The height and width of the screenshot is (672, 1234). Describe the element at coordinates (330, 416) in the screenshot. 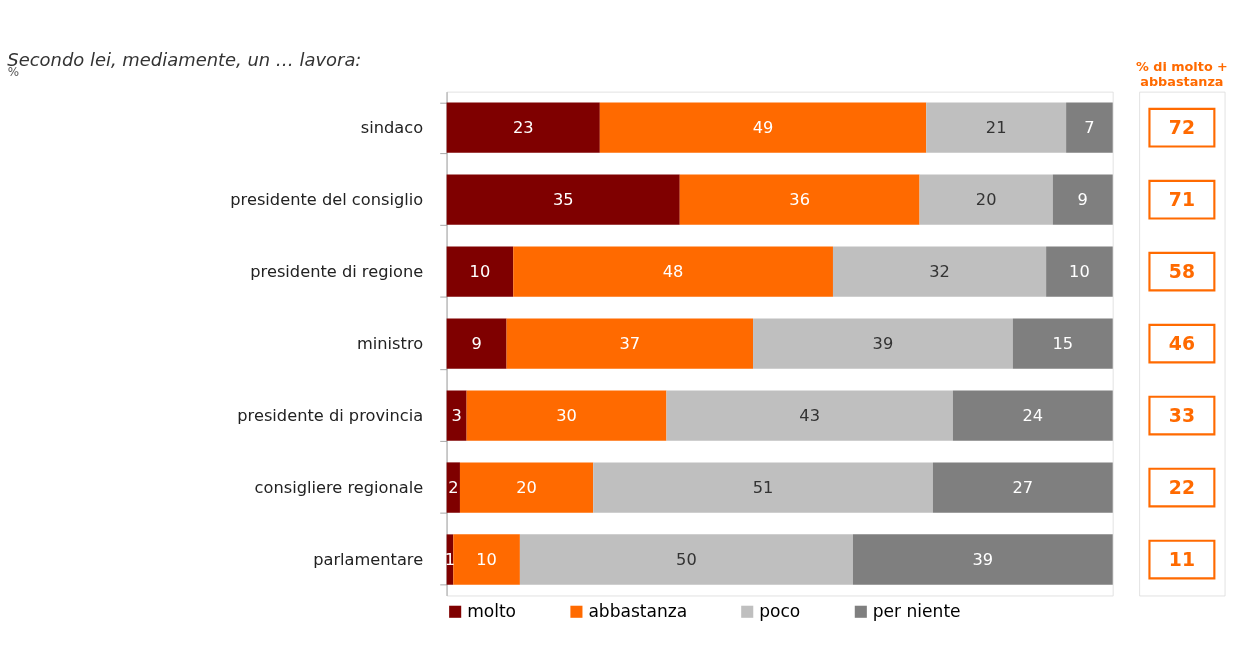

I see `y-tick-label: presidente di provincia` at that location.